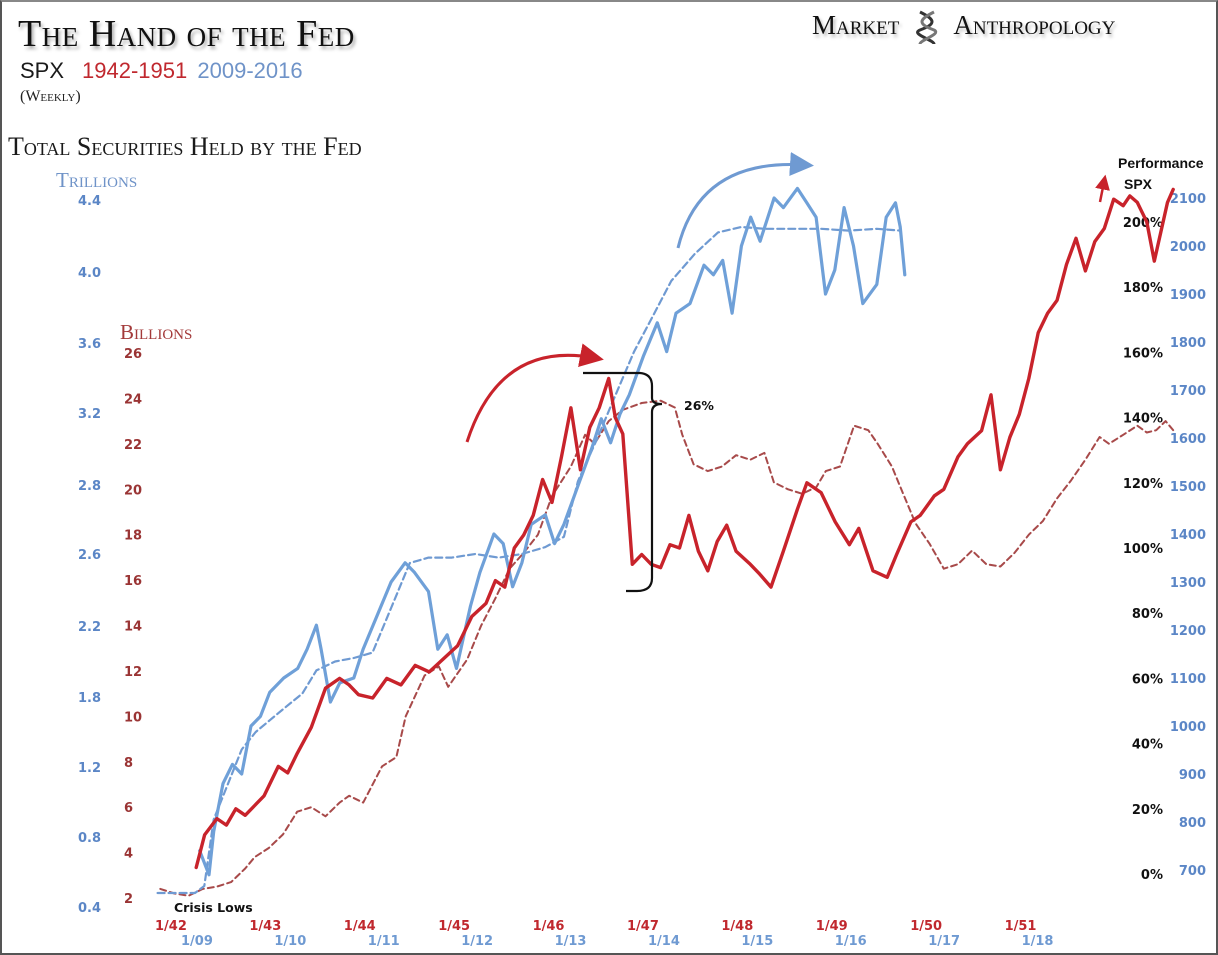  I want to click on section-title: Total Securities Held by the Fed, so click(185, 146).